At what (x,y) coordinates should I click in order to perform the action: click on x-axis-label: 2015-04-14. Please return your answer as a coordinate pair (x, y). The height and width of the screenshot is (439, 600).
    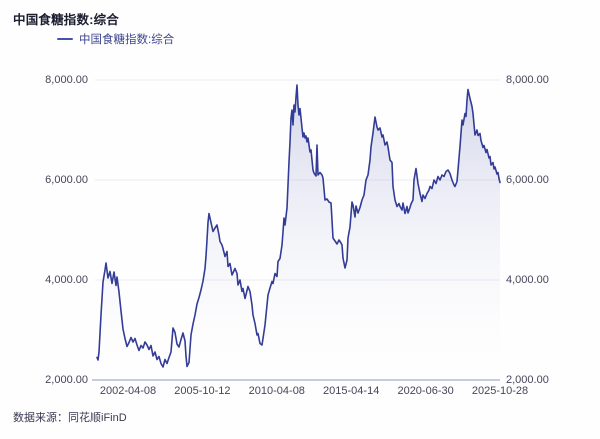
    Looking at the image, I should click on (351, 391).